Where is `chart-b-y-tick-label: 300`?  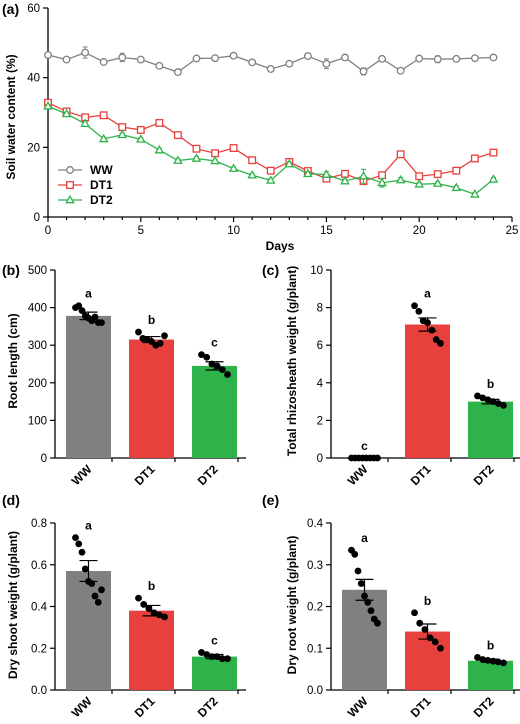
chart-b-y-tick-label: 300 is located at coordinates (37, 346).